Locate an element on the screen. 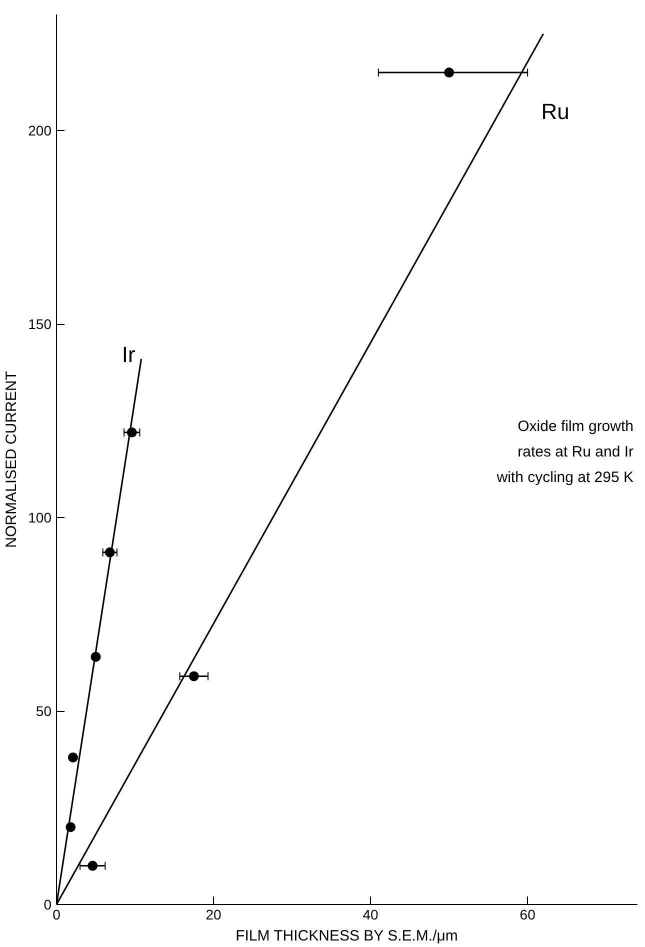 The image size is (645, 947). y-tick-label: 50 is located at coordinates (44, 711).